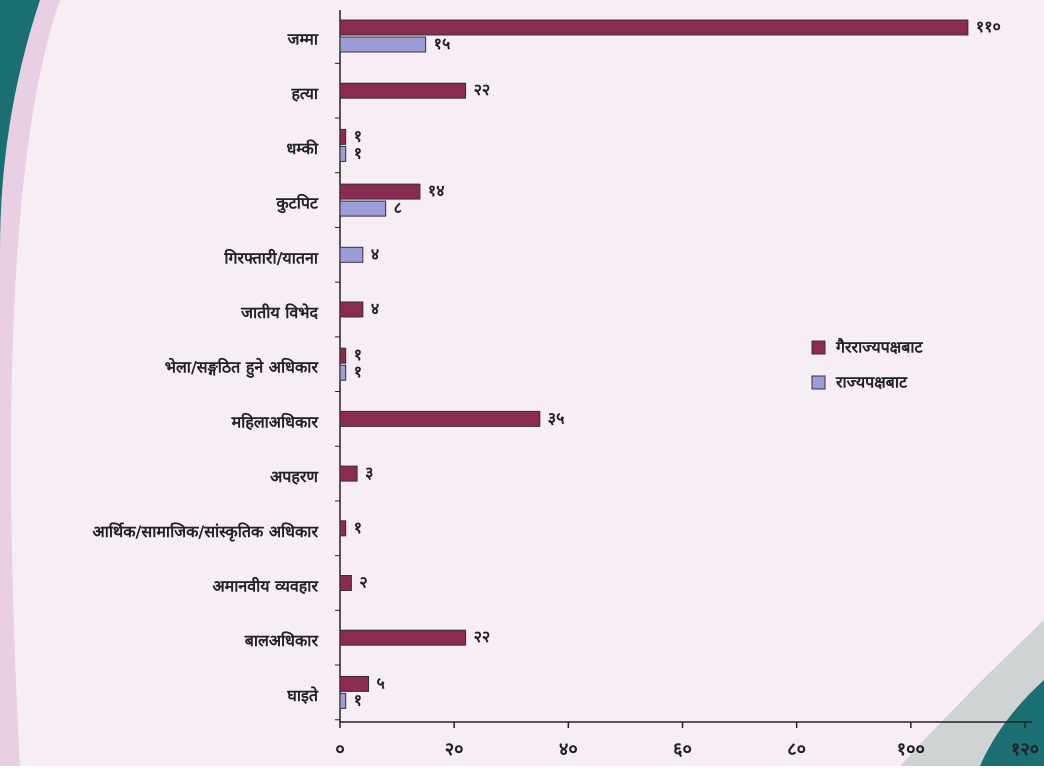 The image size is (1044, 770). Describe the element at coordinates (871, 382) in the screenshot. I see `legend-label: राज्यपक्षबाट` at that location.